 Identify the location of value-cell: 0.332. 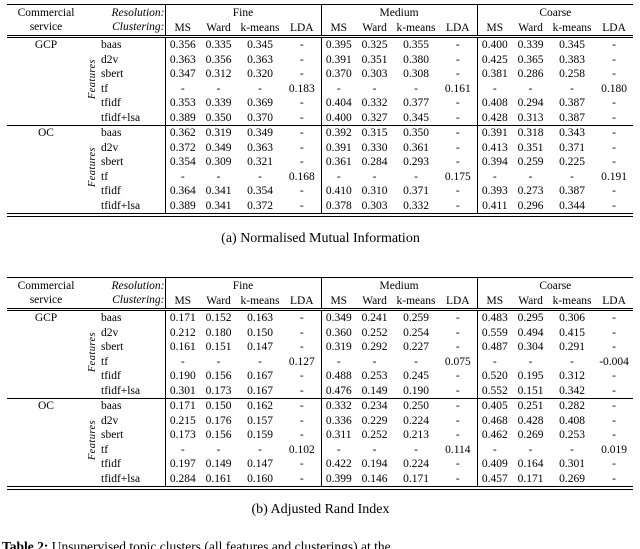
(338, 406).